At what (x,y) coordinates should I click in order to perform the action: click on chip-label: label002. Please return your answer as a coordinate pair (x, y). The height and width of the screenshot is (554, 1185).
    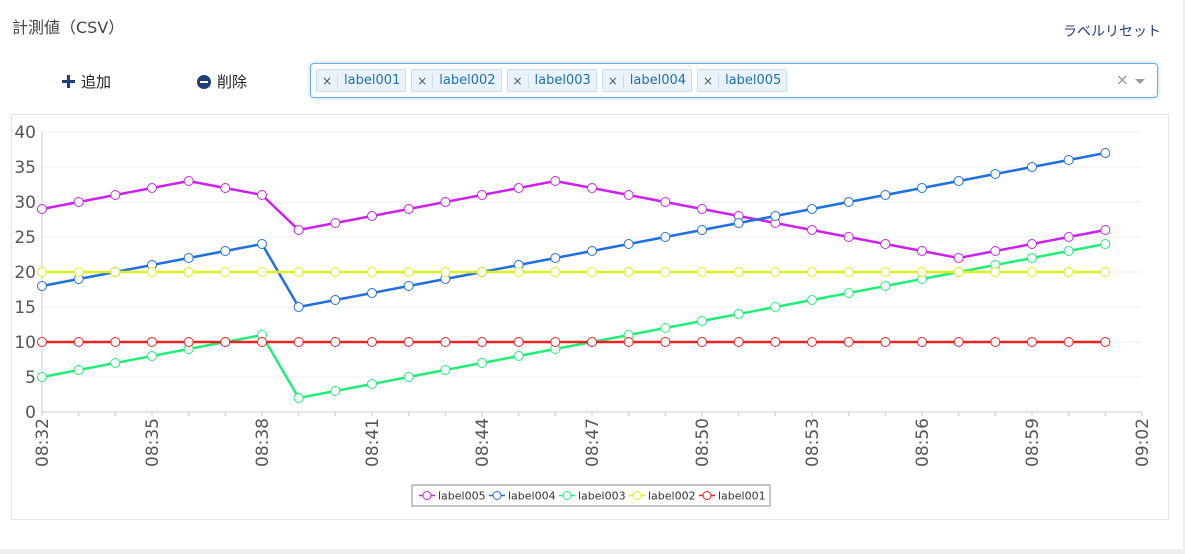
    Looking at the image, I should click on (467, 80).